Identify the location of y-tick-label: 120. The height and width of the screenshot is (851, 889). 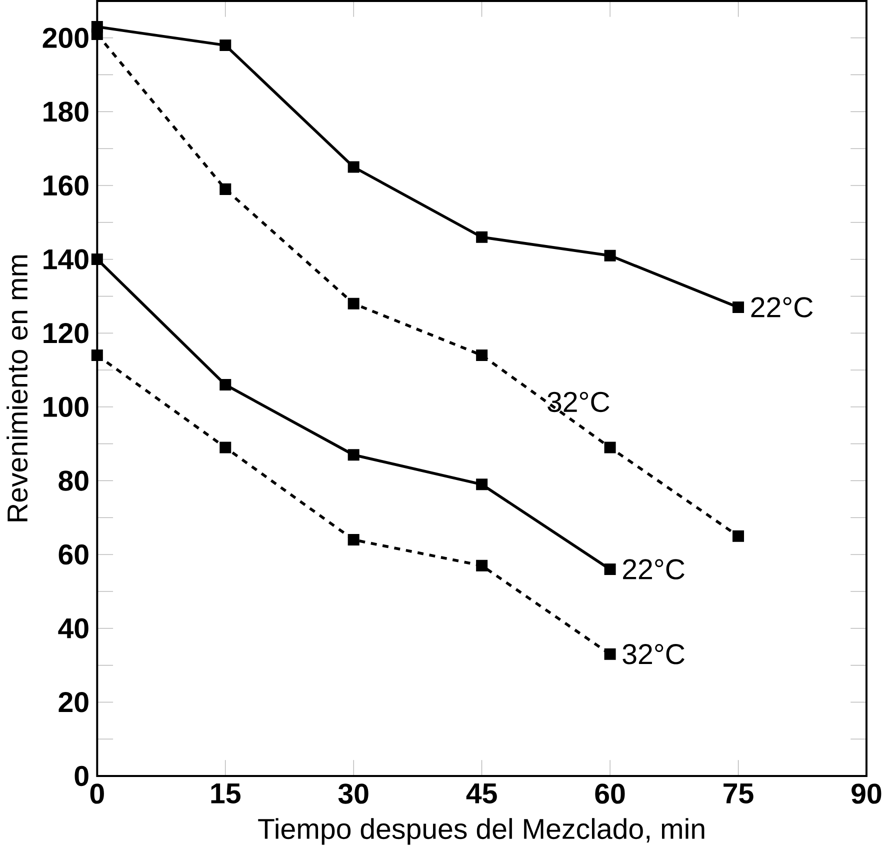
(66, 333).